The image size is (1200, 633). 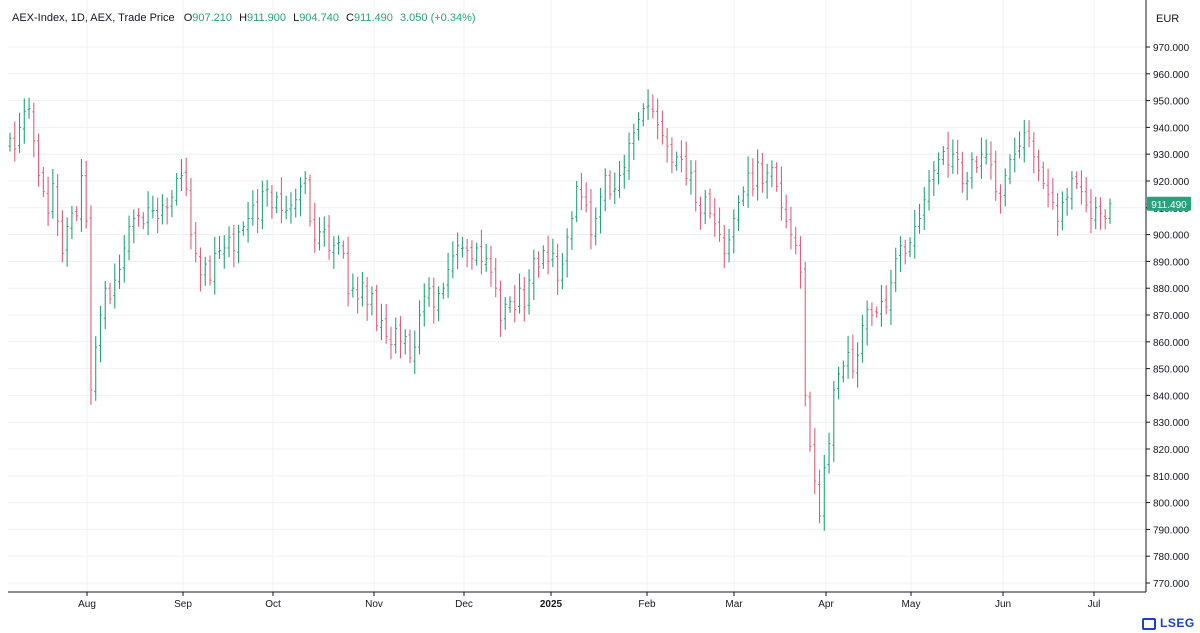 I want to click on brand-logo: LSEG, so click(x=1168, y=623).